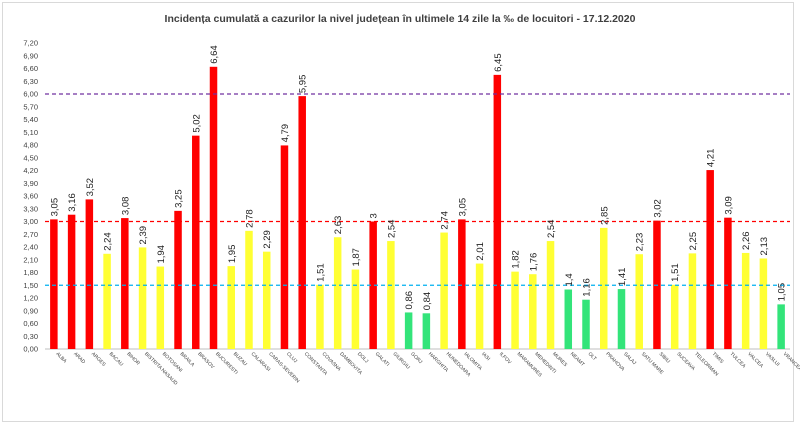 The image size is (800, 428). Describe the element at coordinates (133, 359) in the screenshot. I see `x-tick-label: BIHOR` at that location.